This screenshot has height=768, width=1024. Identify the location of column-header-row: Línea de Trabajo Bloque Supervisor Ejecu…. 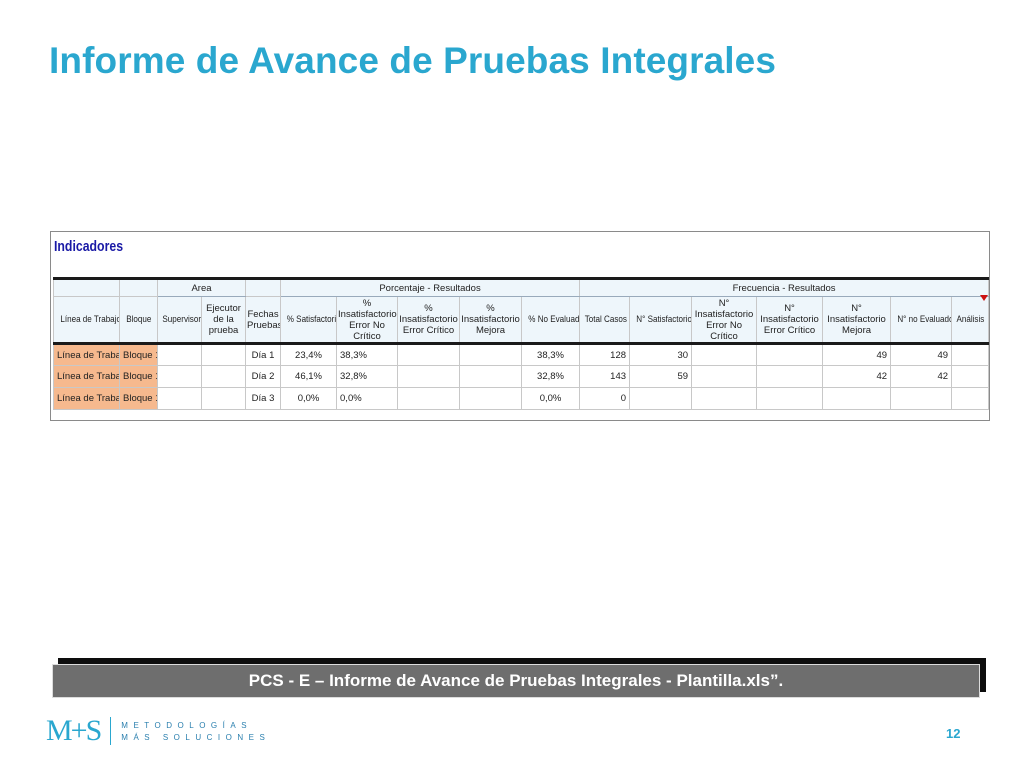
(521, 320).